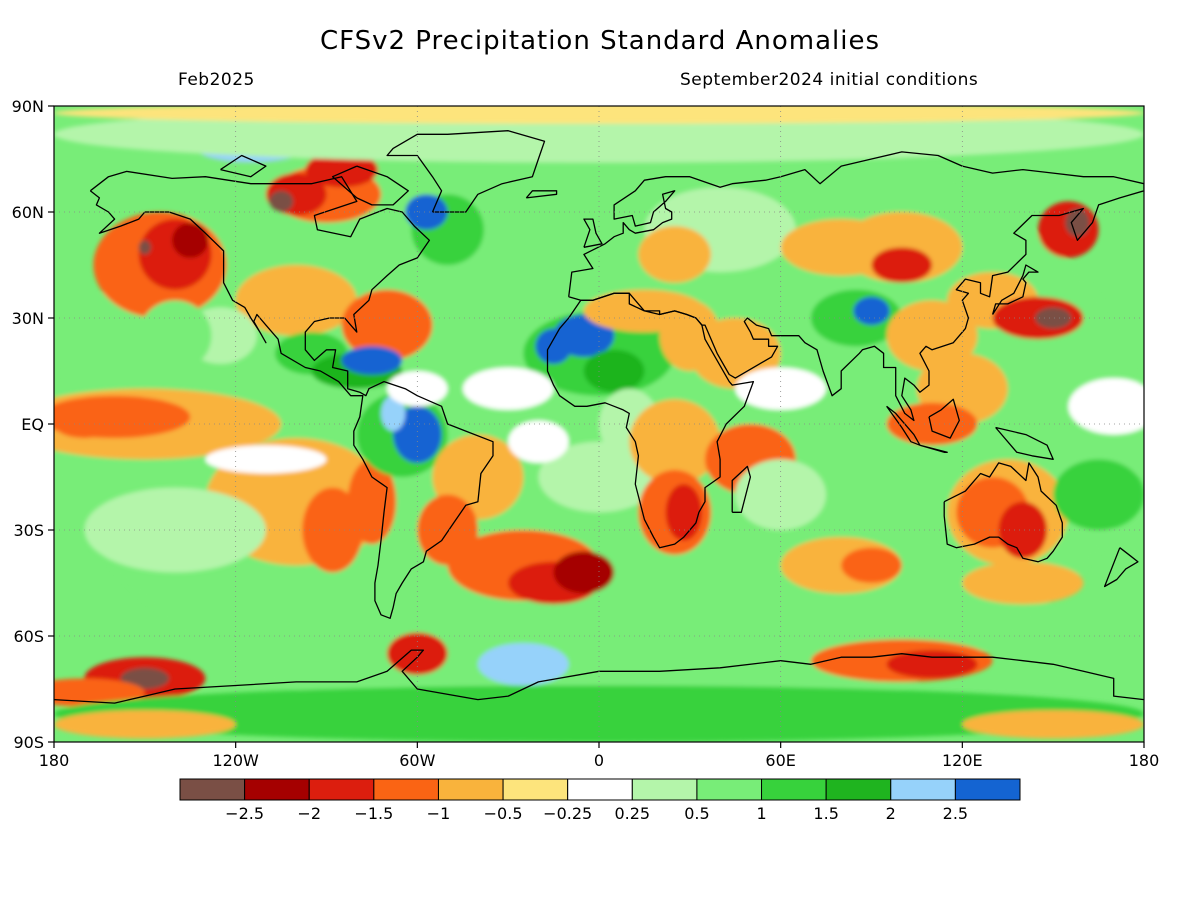 This screenshot has width=1200, height=900. I want to click on colorbar-label: −1.5, so click(373, 813).